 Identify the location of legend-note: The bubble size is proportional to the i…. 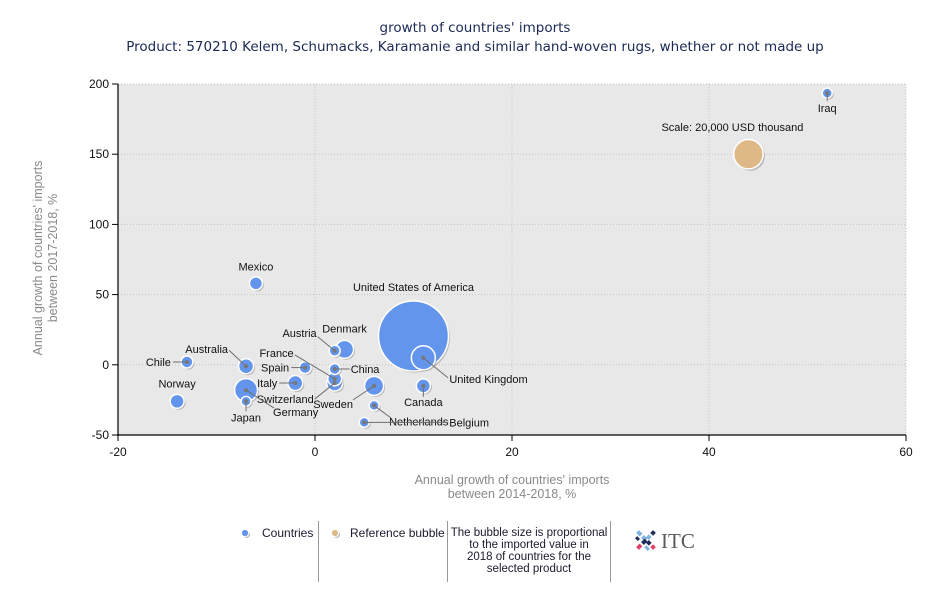
(529, 551).